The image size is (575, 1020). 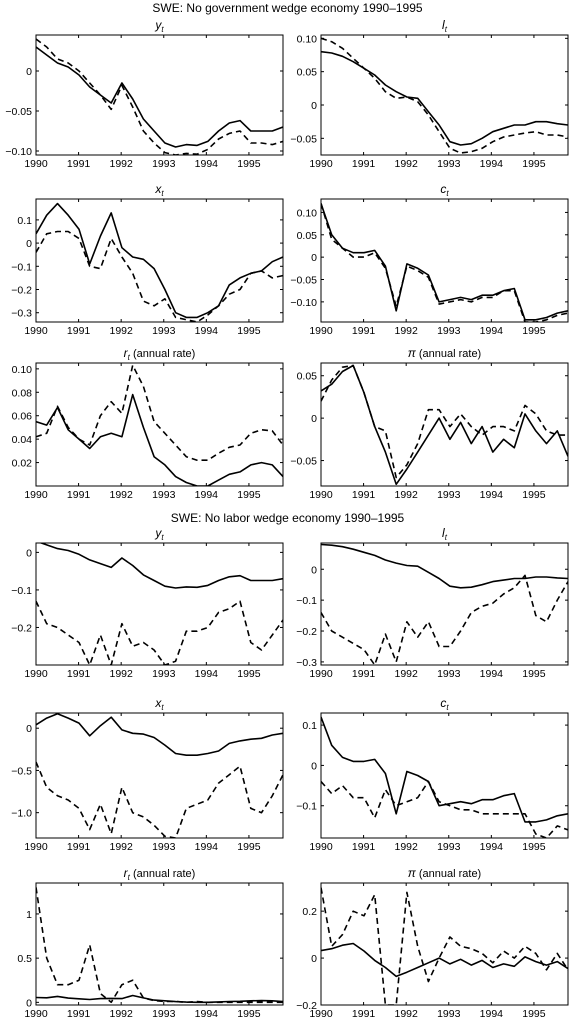 I want to click on y-tick-label: −0.10, so click(x=18, y=152).